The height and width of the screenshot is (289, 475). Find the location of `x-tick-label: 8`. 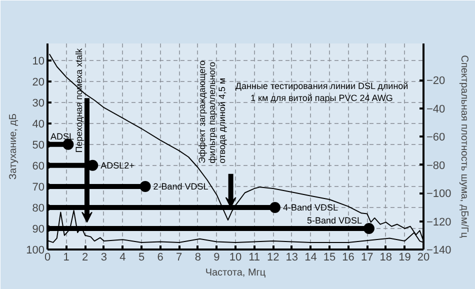

x-tick-label: 8 is located at coordinates (197, 258).